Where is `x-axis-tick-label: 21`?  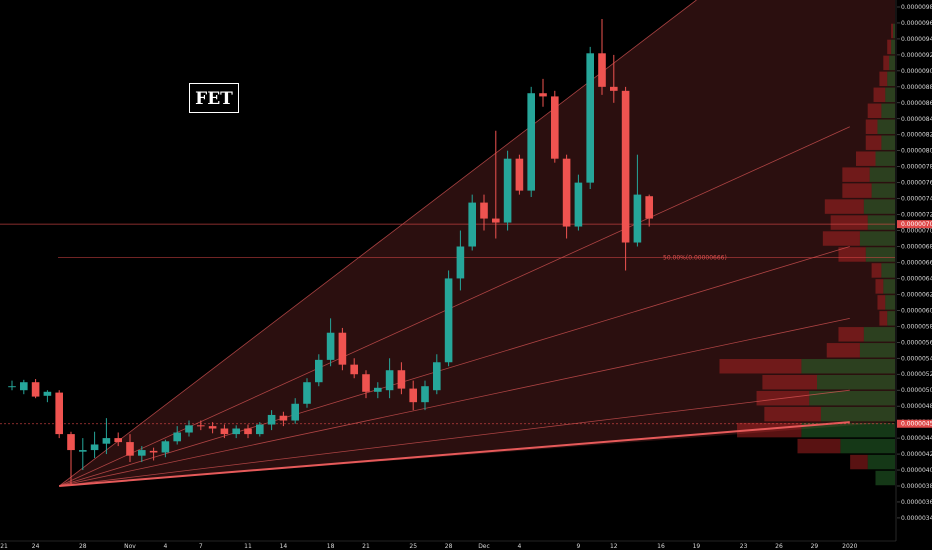 x-axis-tick-label: 21 is located at coordinates (366, 546).